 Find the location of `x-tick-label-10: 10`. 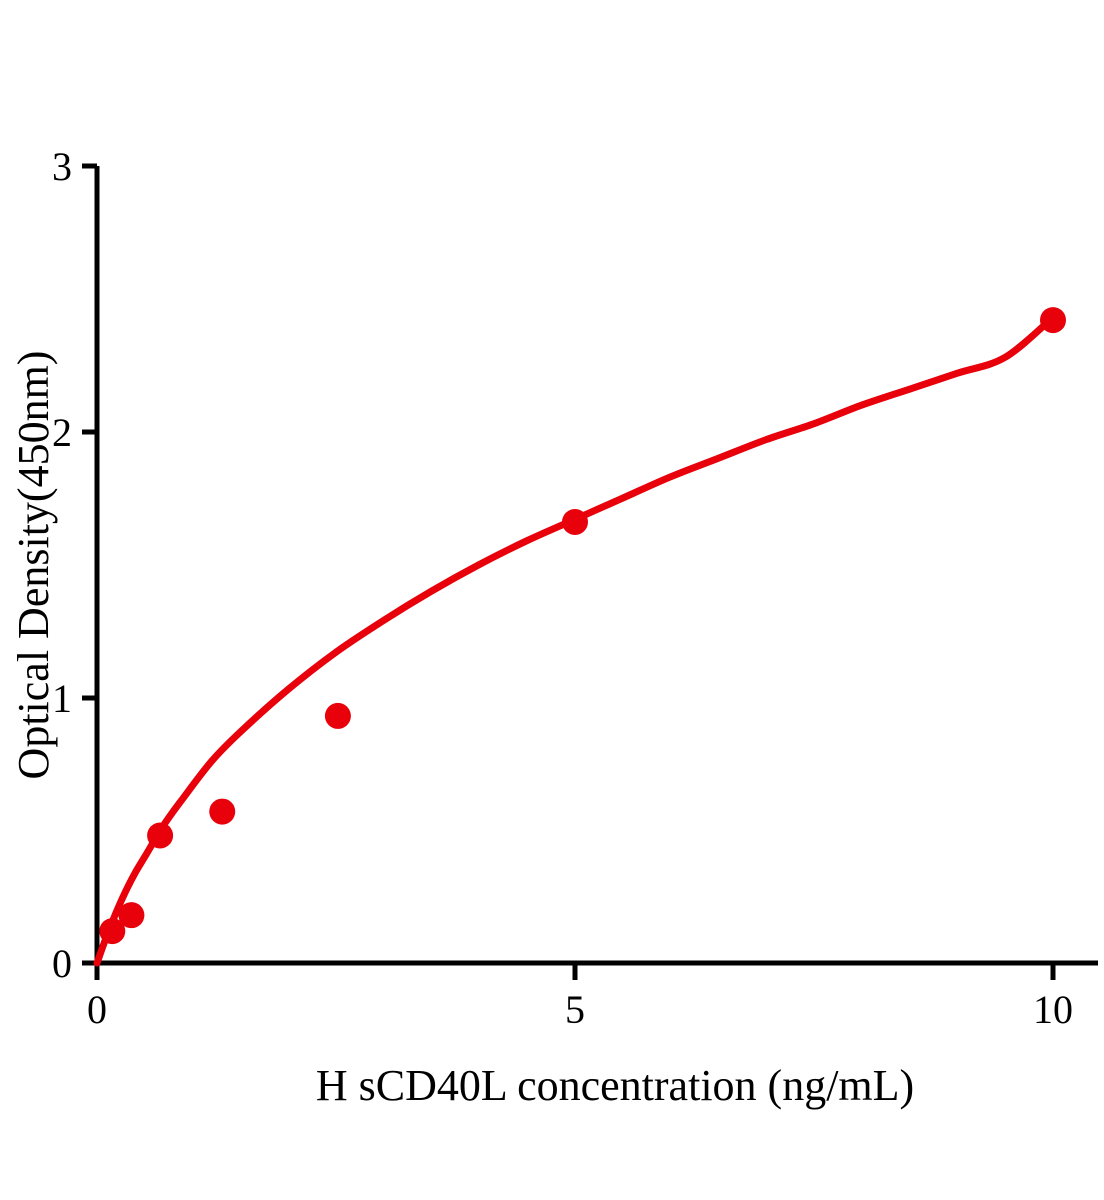

x-tick-label-10: 10 is located at coordinates (1053, 1009).